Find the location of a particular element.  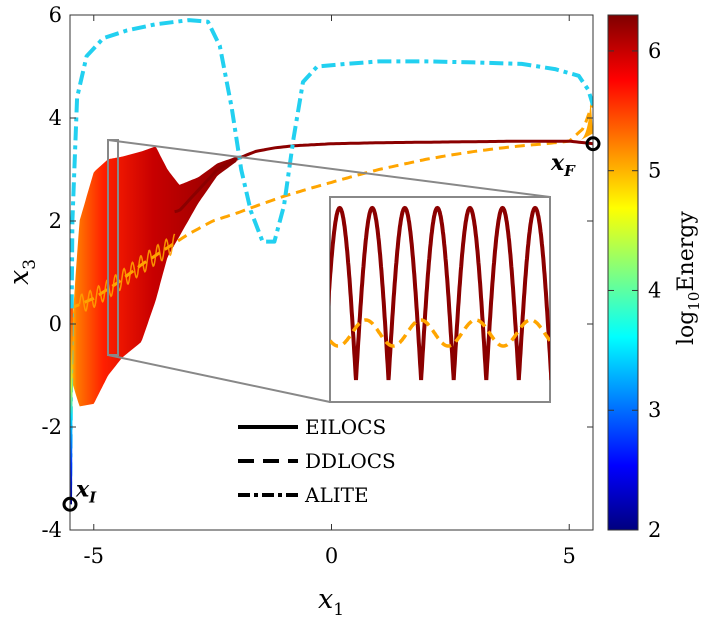

y-tick-label: 0 is located at coordinates (55, 324).